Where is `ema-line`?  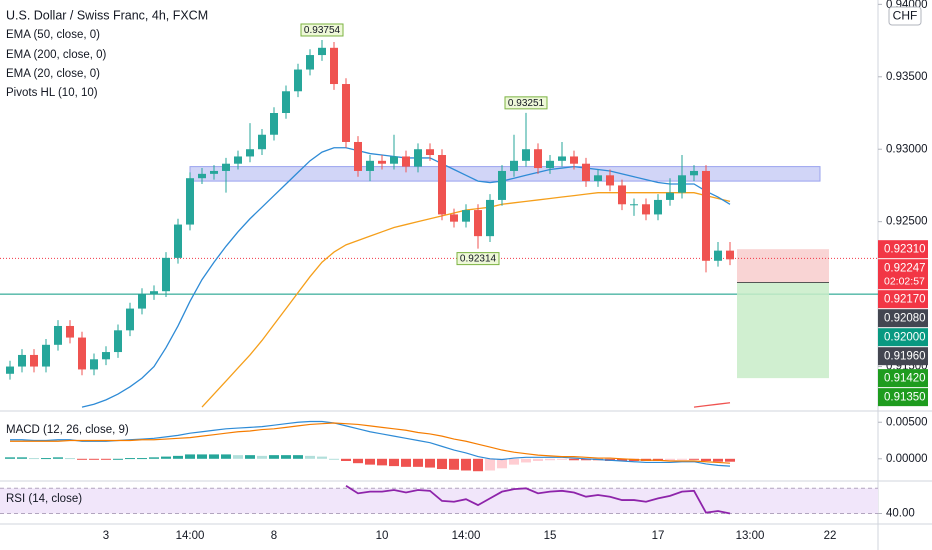
ema-line is located at coordinates (712, 405).